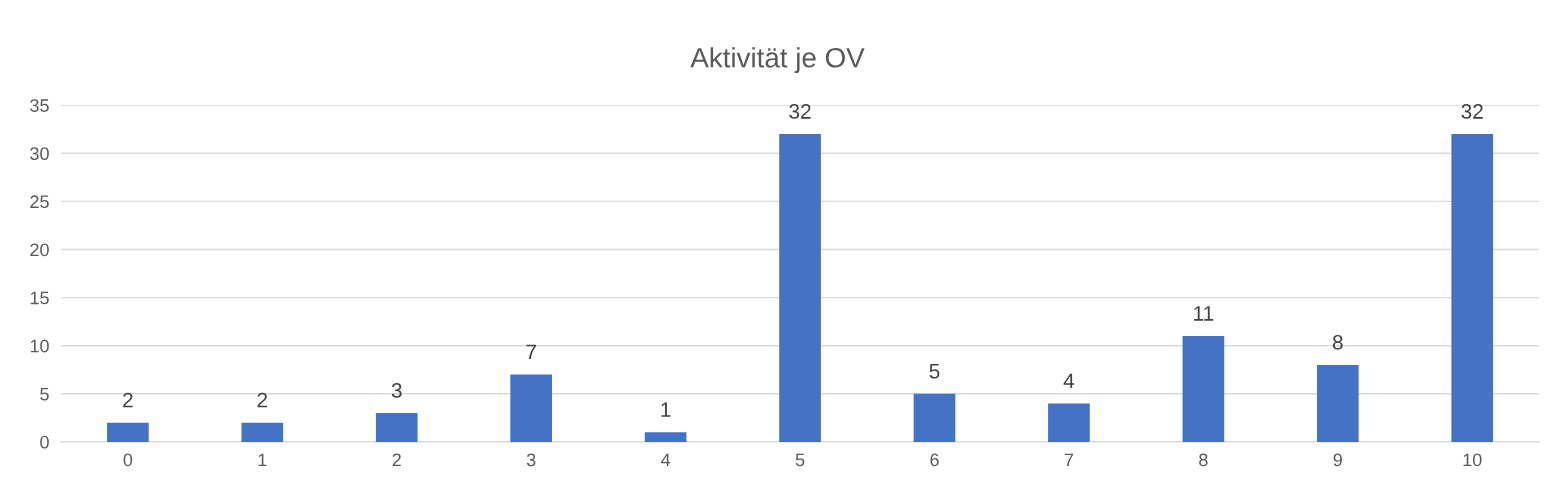  I want to click on data-label: 8, so click(1337, 342).